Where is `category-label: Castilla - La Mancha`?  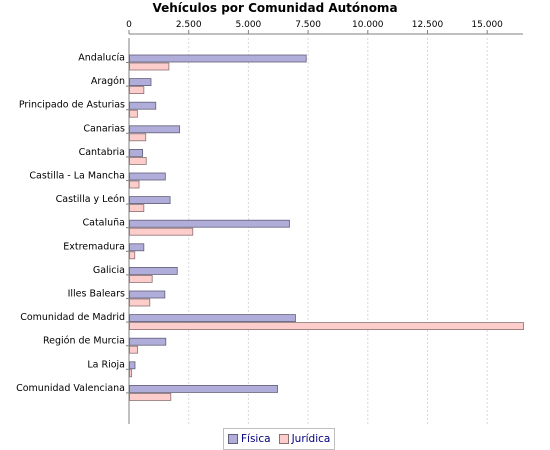
category-label: Castilla - La Mancha is located at coordinates (77, 176).